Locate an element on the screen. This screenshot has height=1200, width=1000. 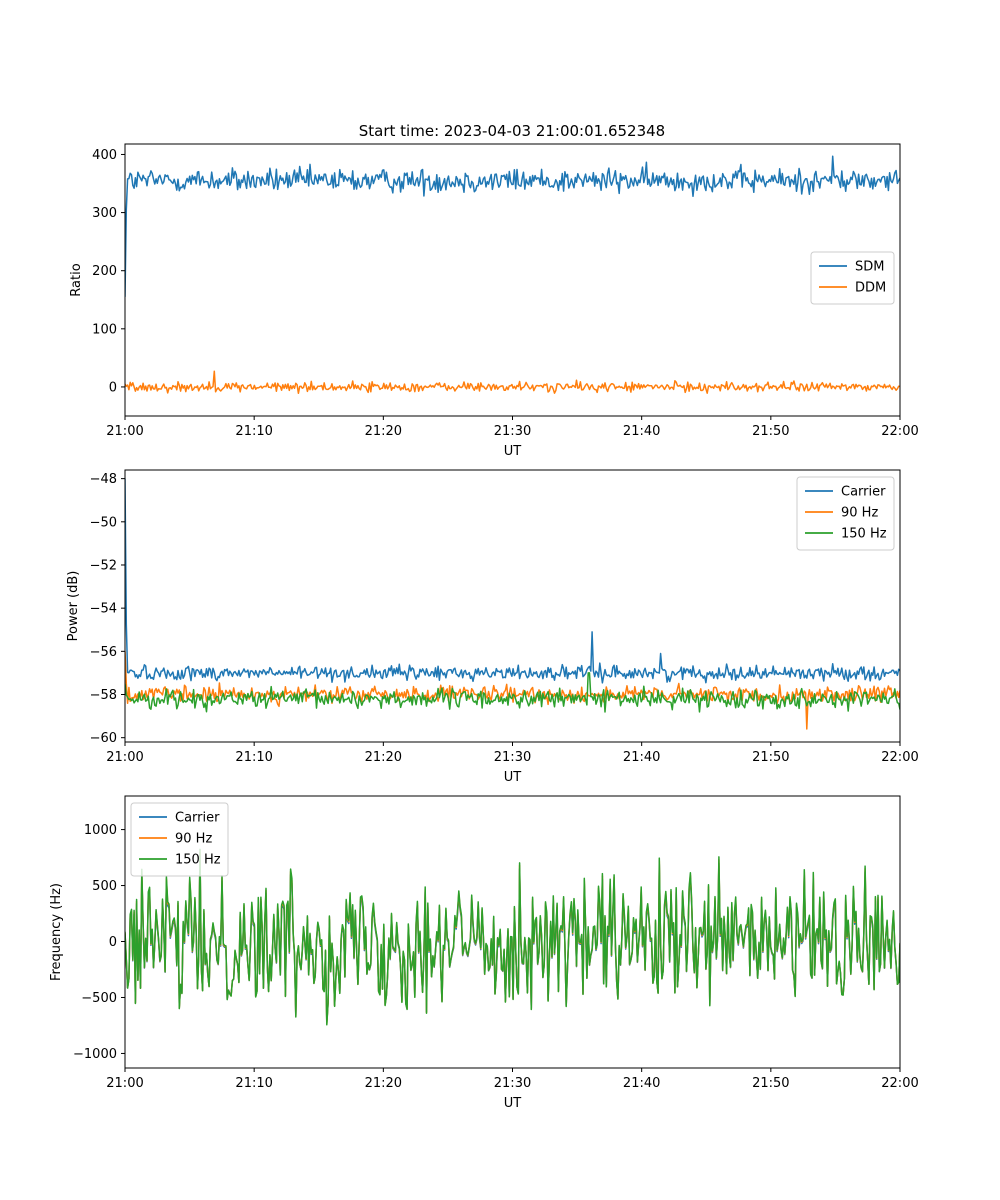
y-tick-label: −500 is located at coordinates (99, 998).